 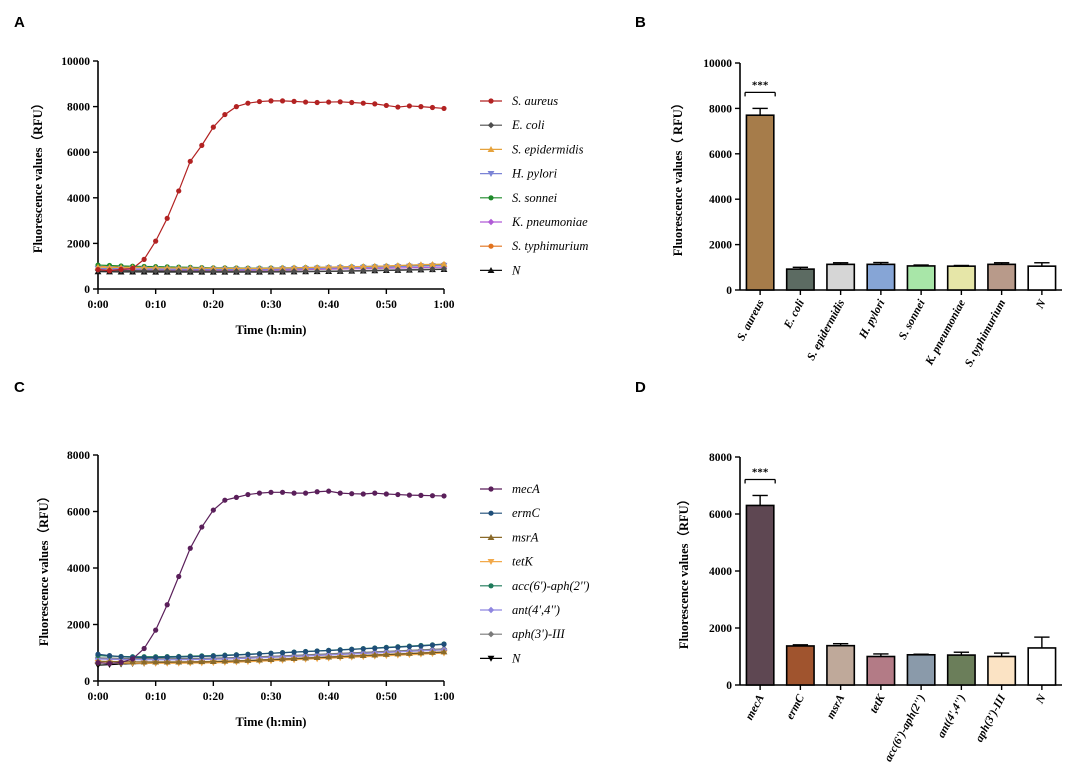 I want to click on panel-c-x-tick-label: 0:20, so click(x=213, y=697).